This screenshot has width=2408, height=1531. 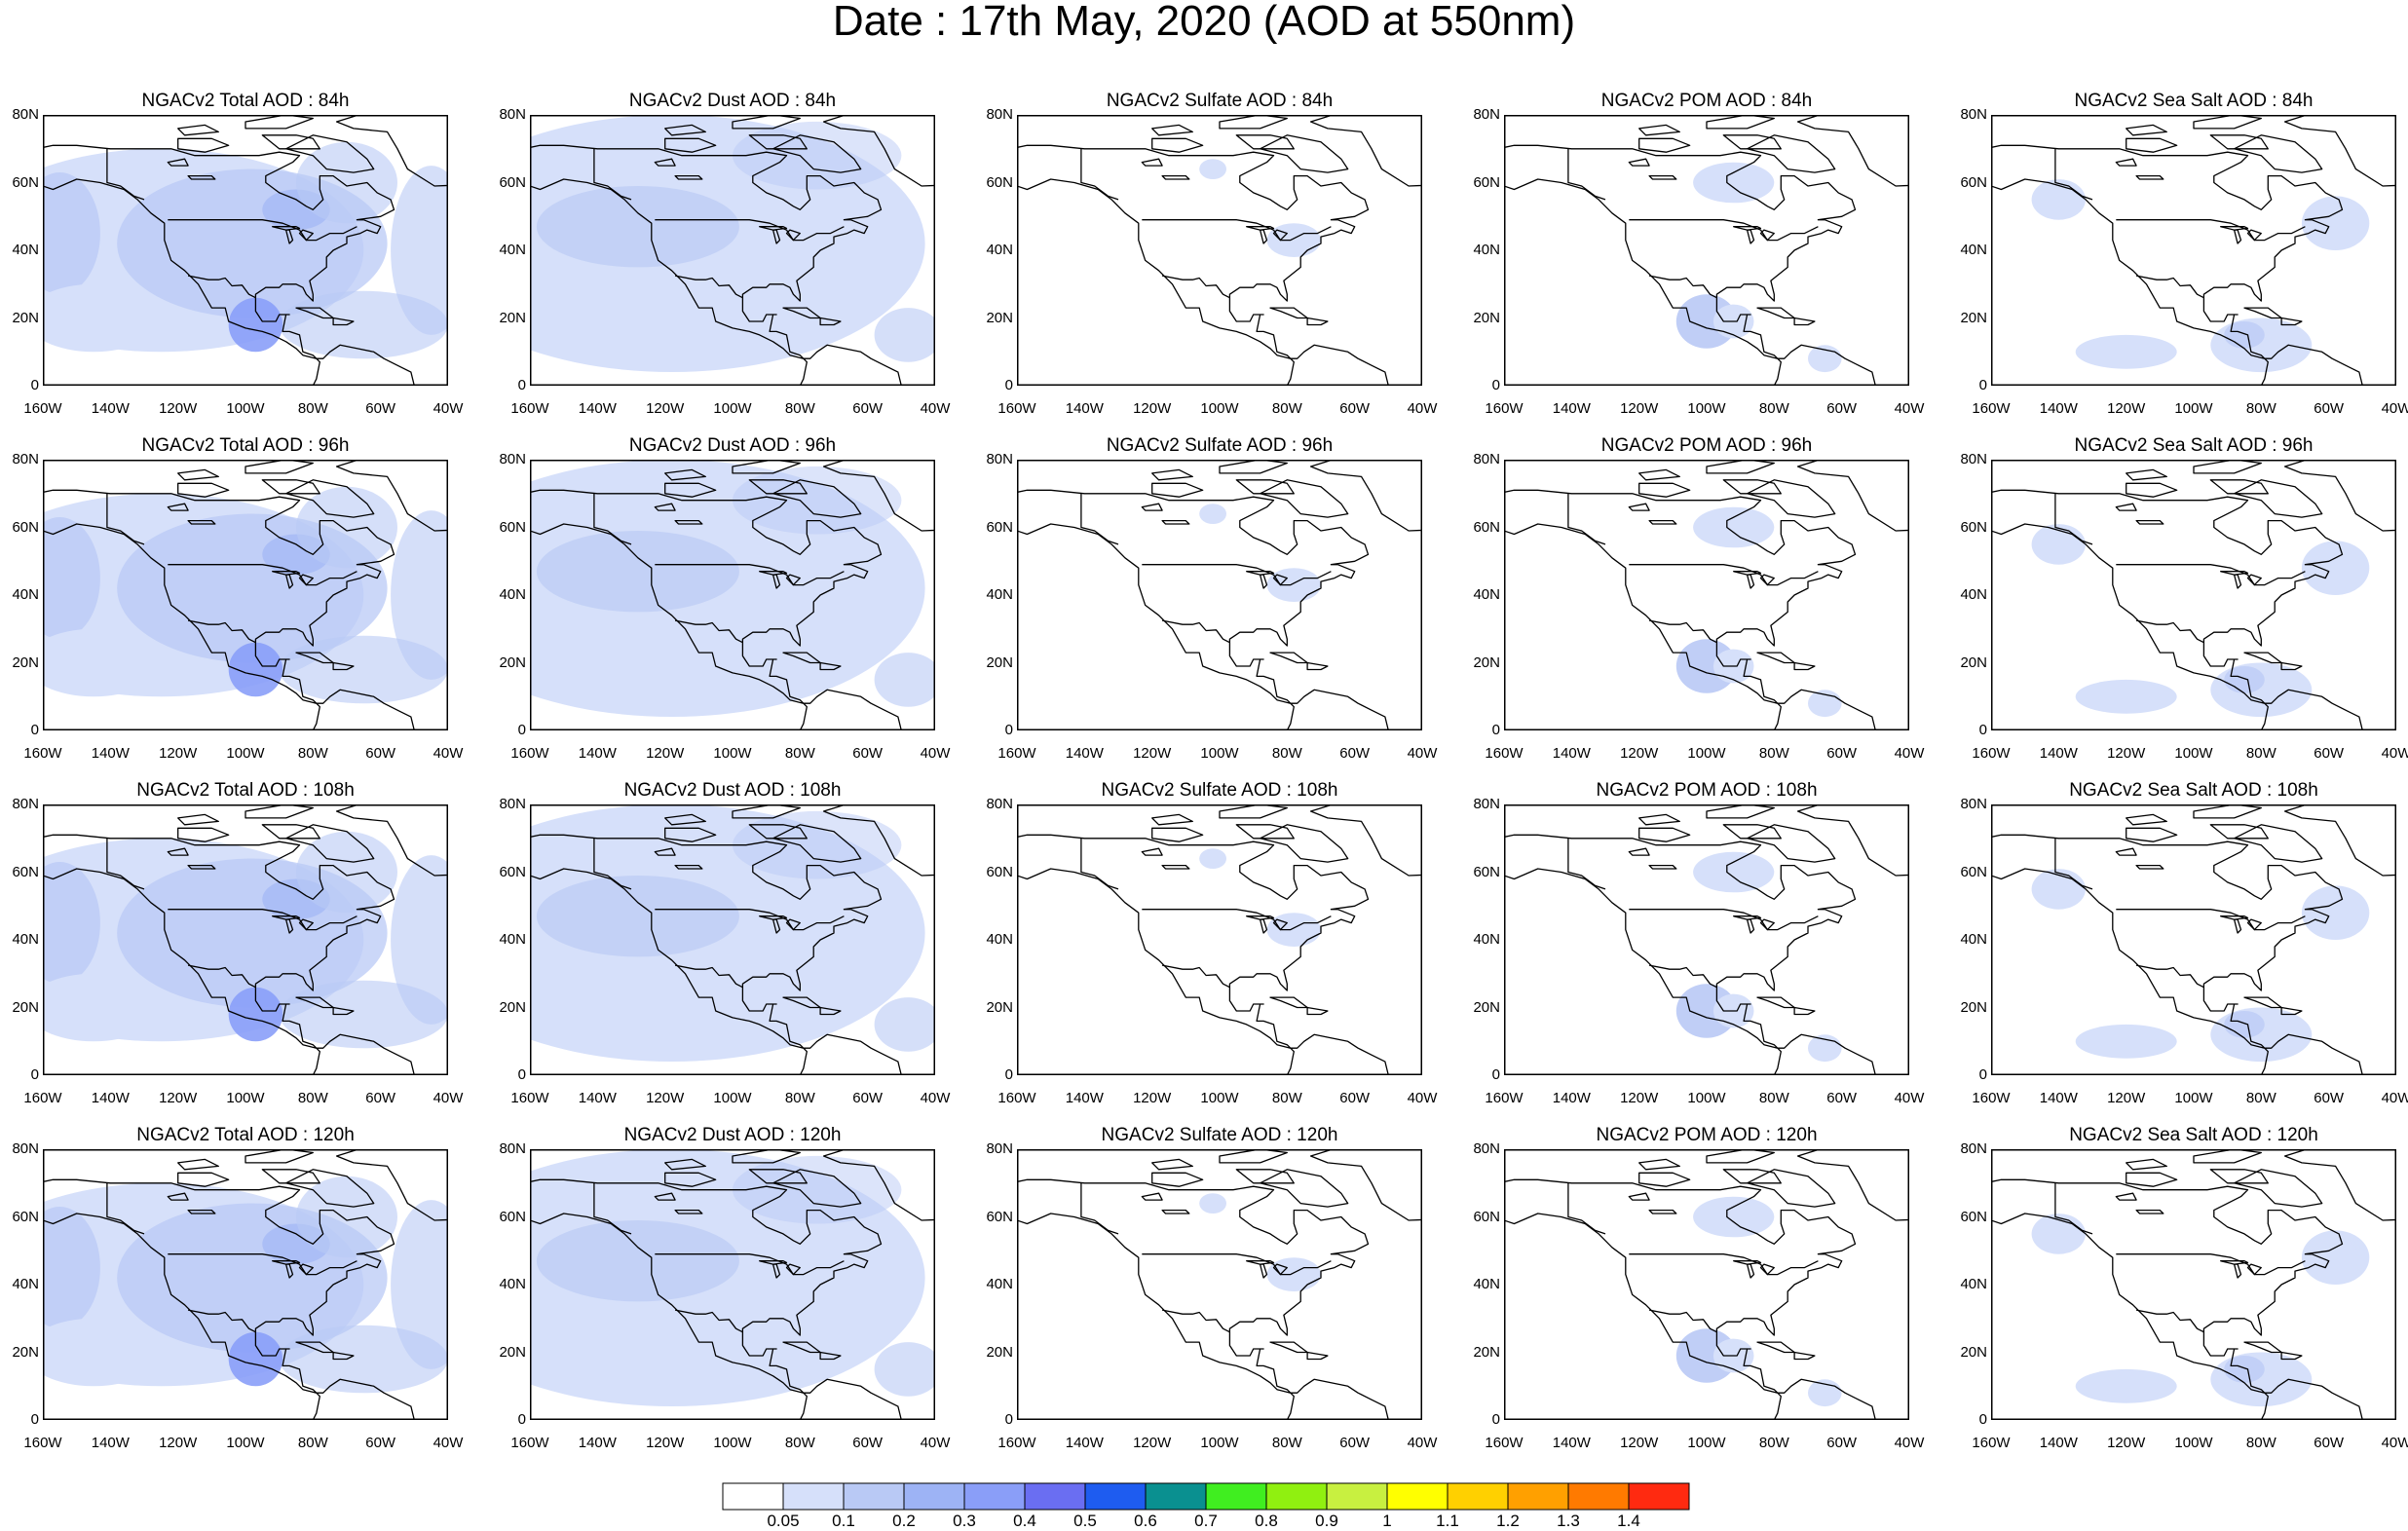 I want to click on panel-title: NGACv2 Sea Salt AOD : 108h, so click(x=2193, y=790).